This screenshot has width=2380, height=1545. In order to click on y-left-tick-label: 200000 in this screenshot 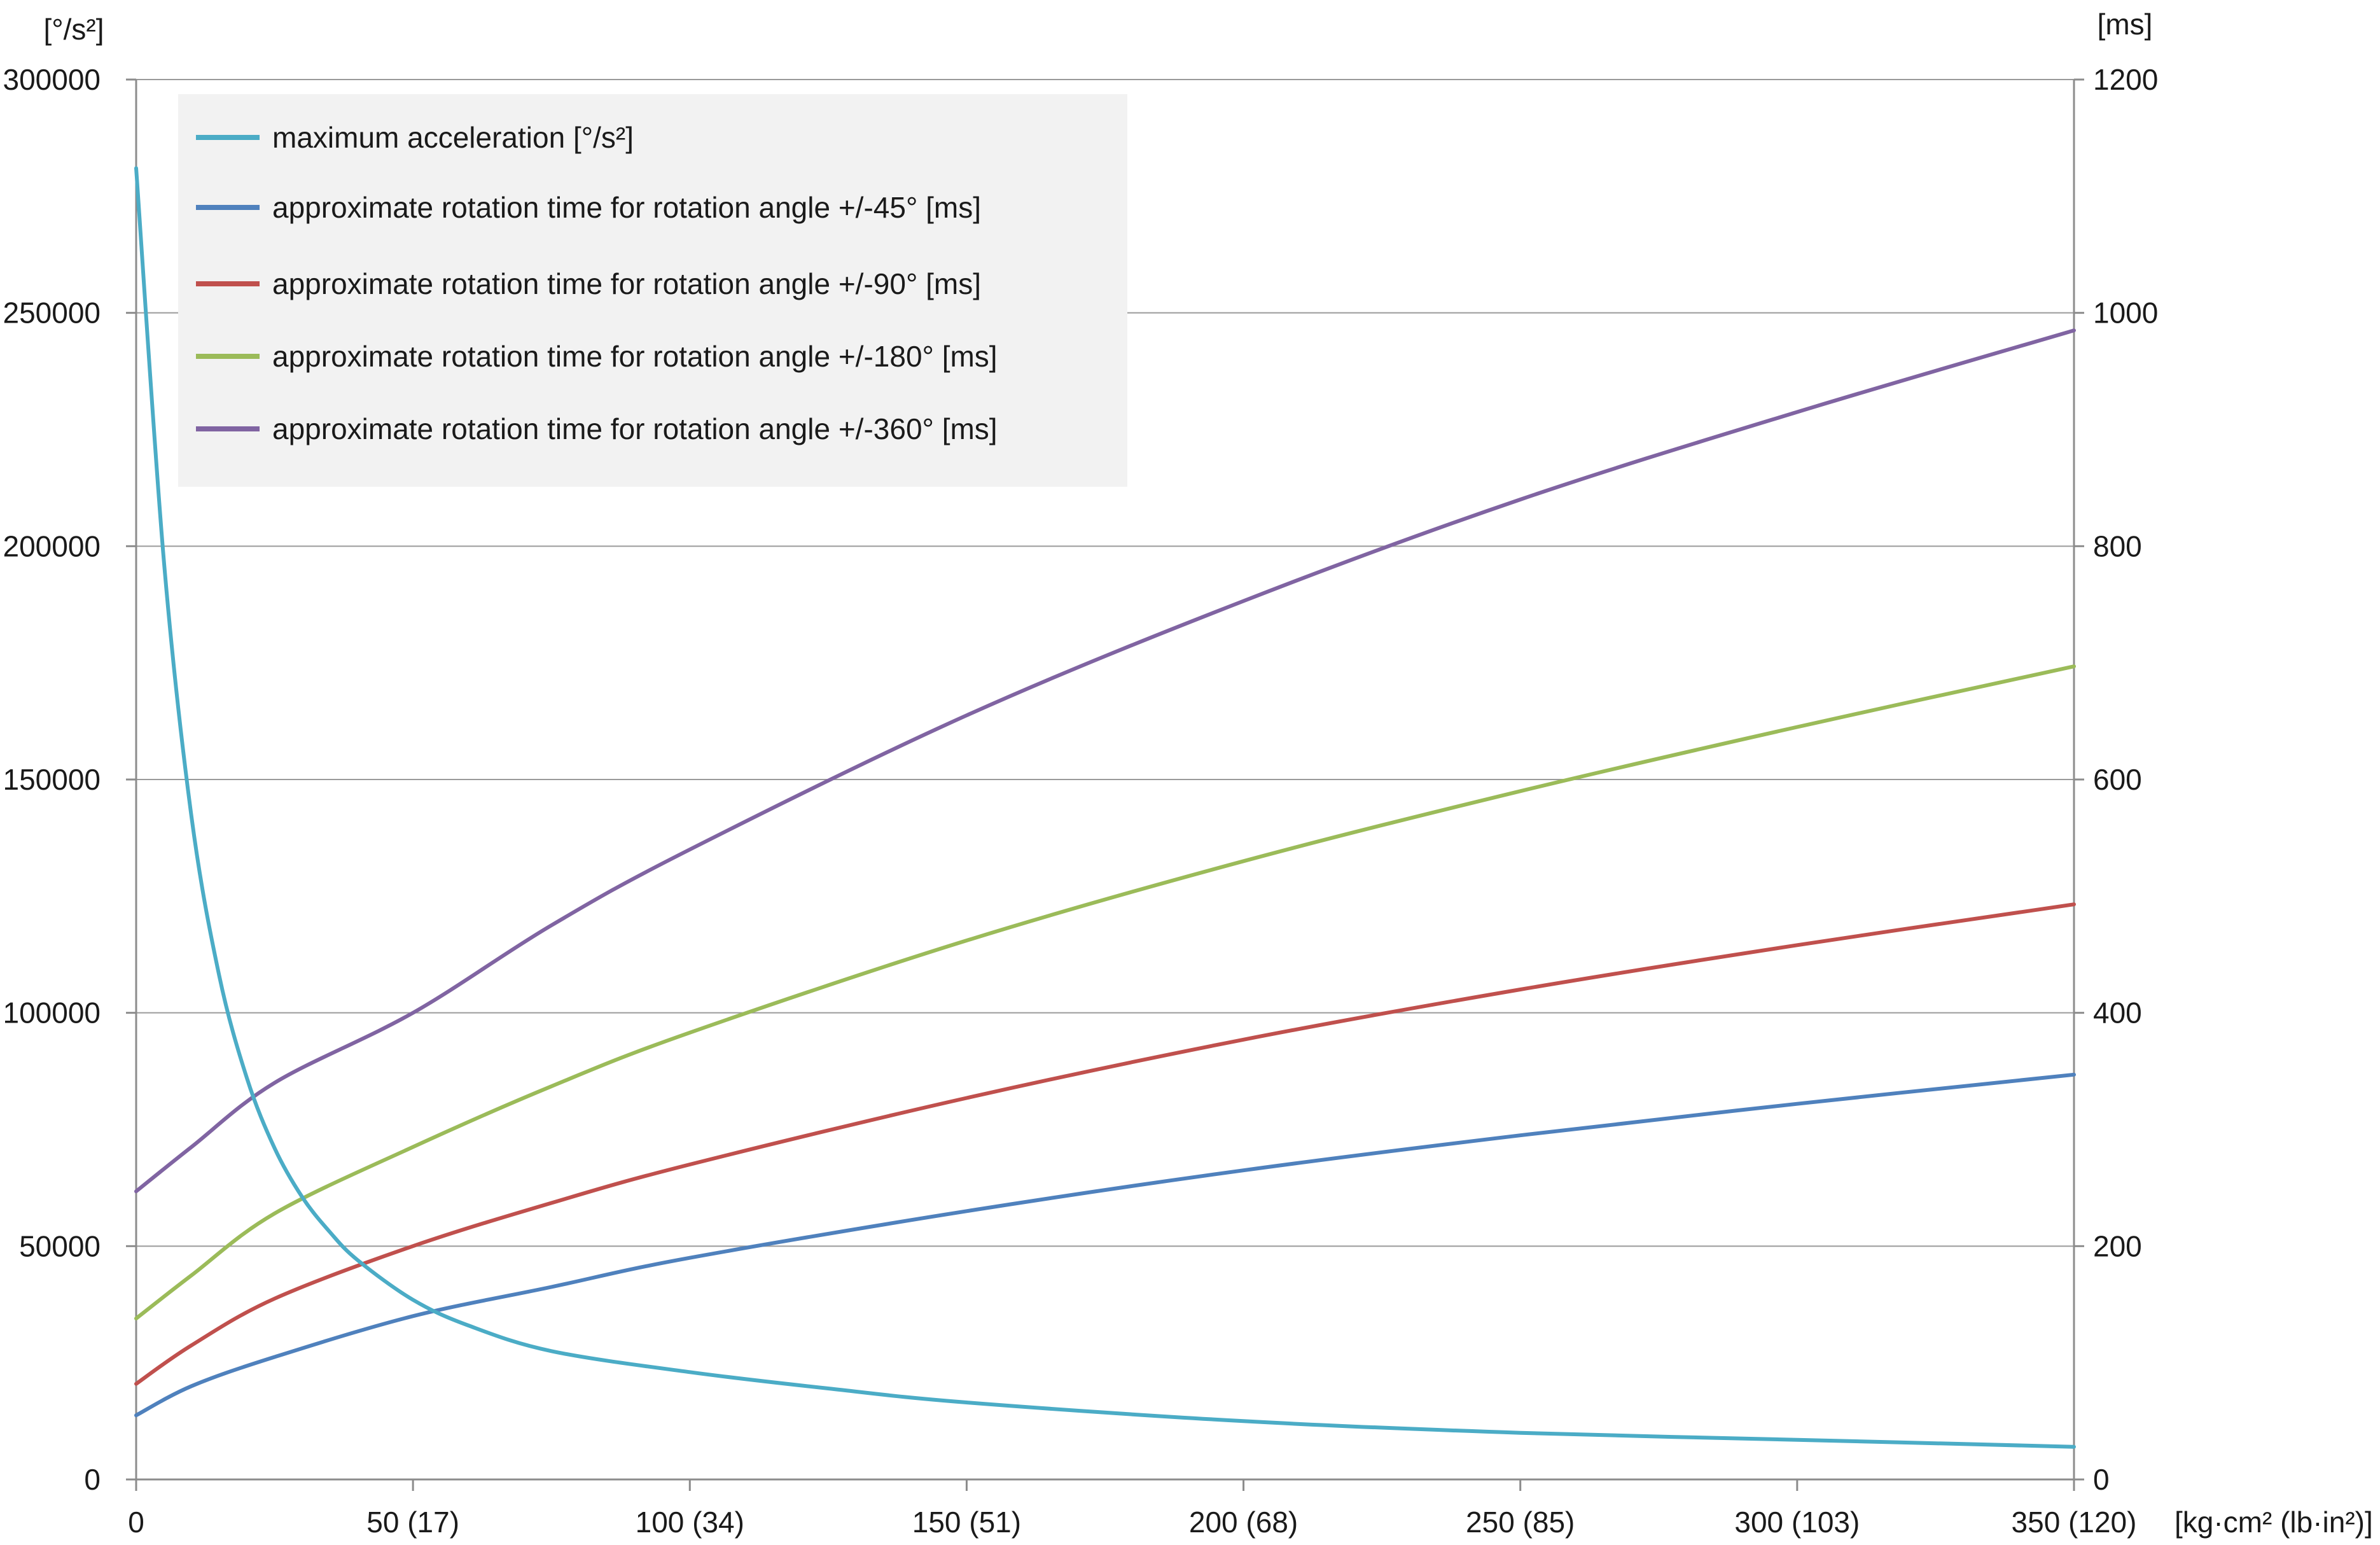, I will do `click(52, 546)`.